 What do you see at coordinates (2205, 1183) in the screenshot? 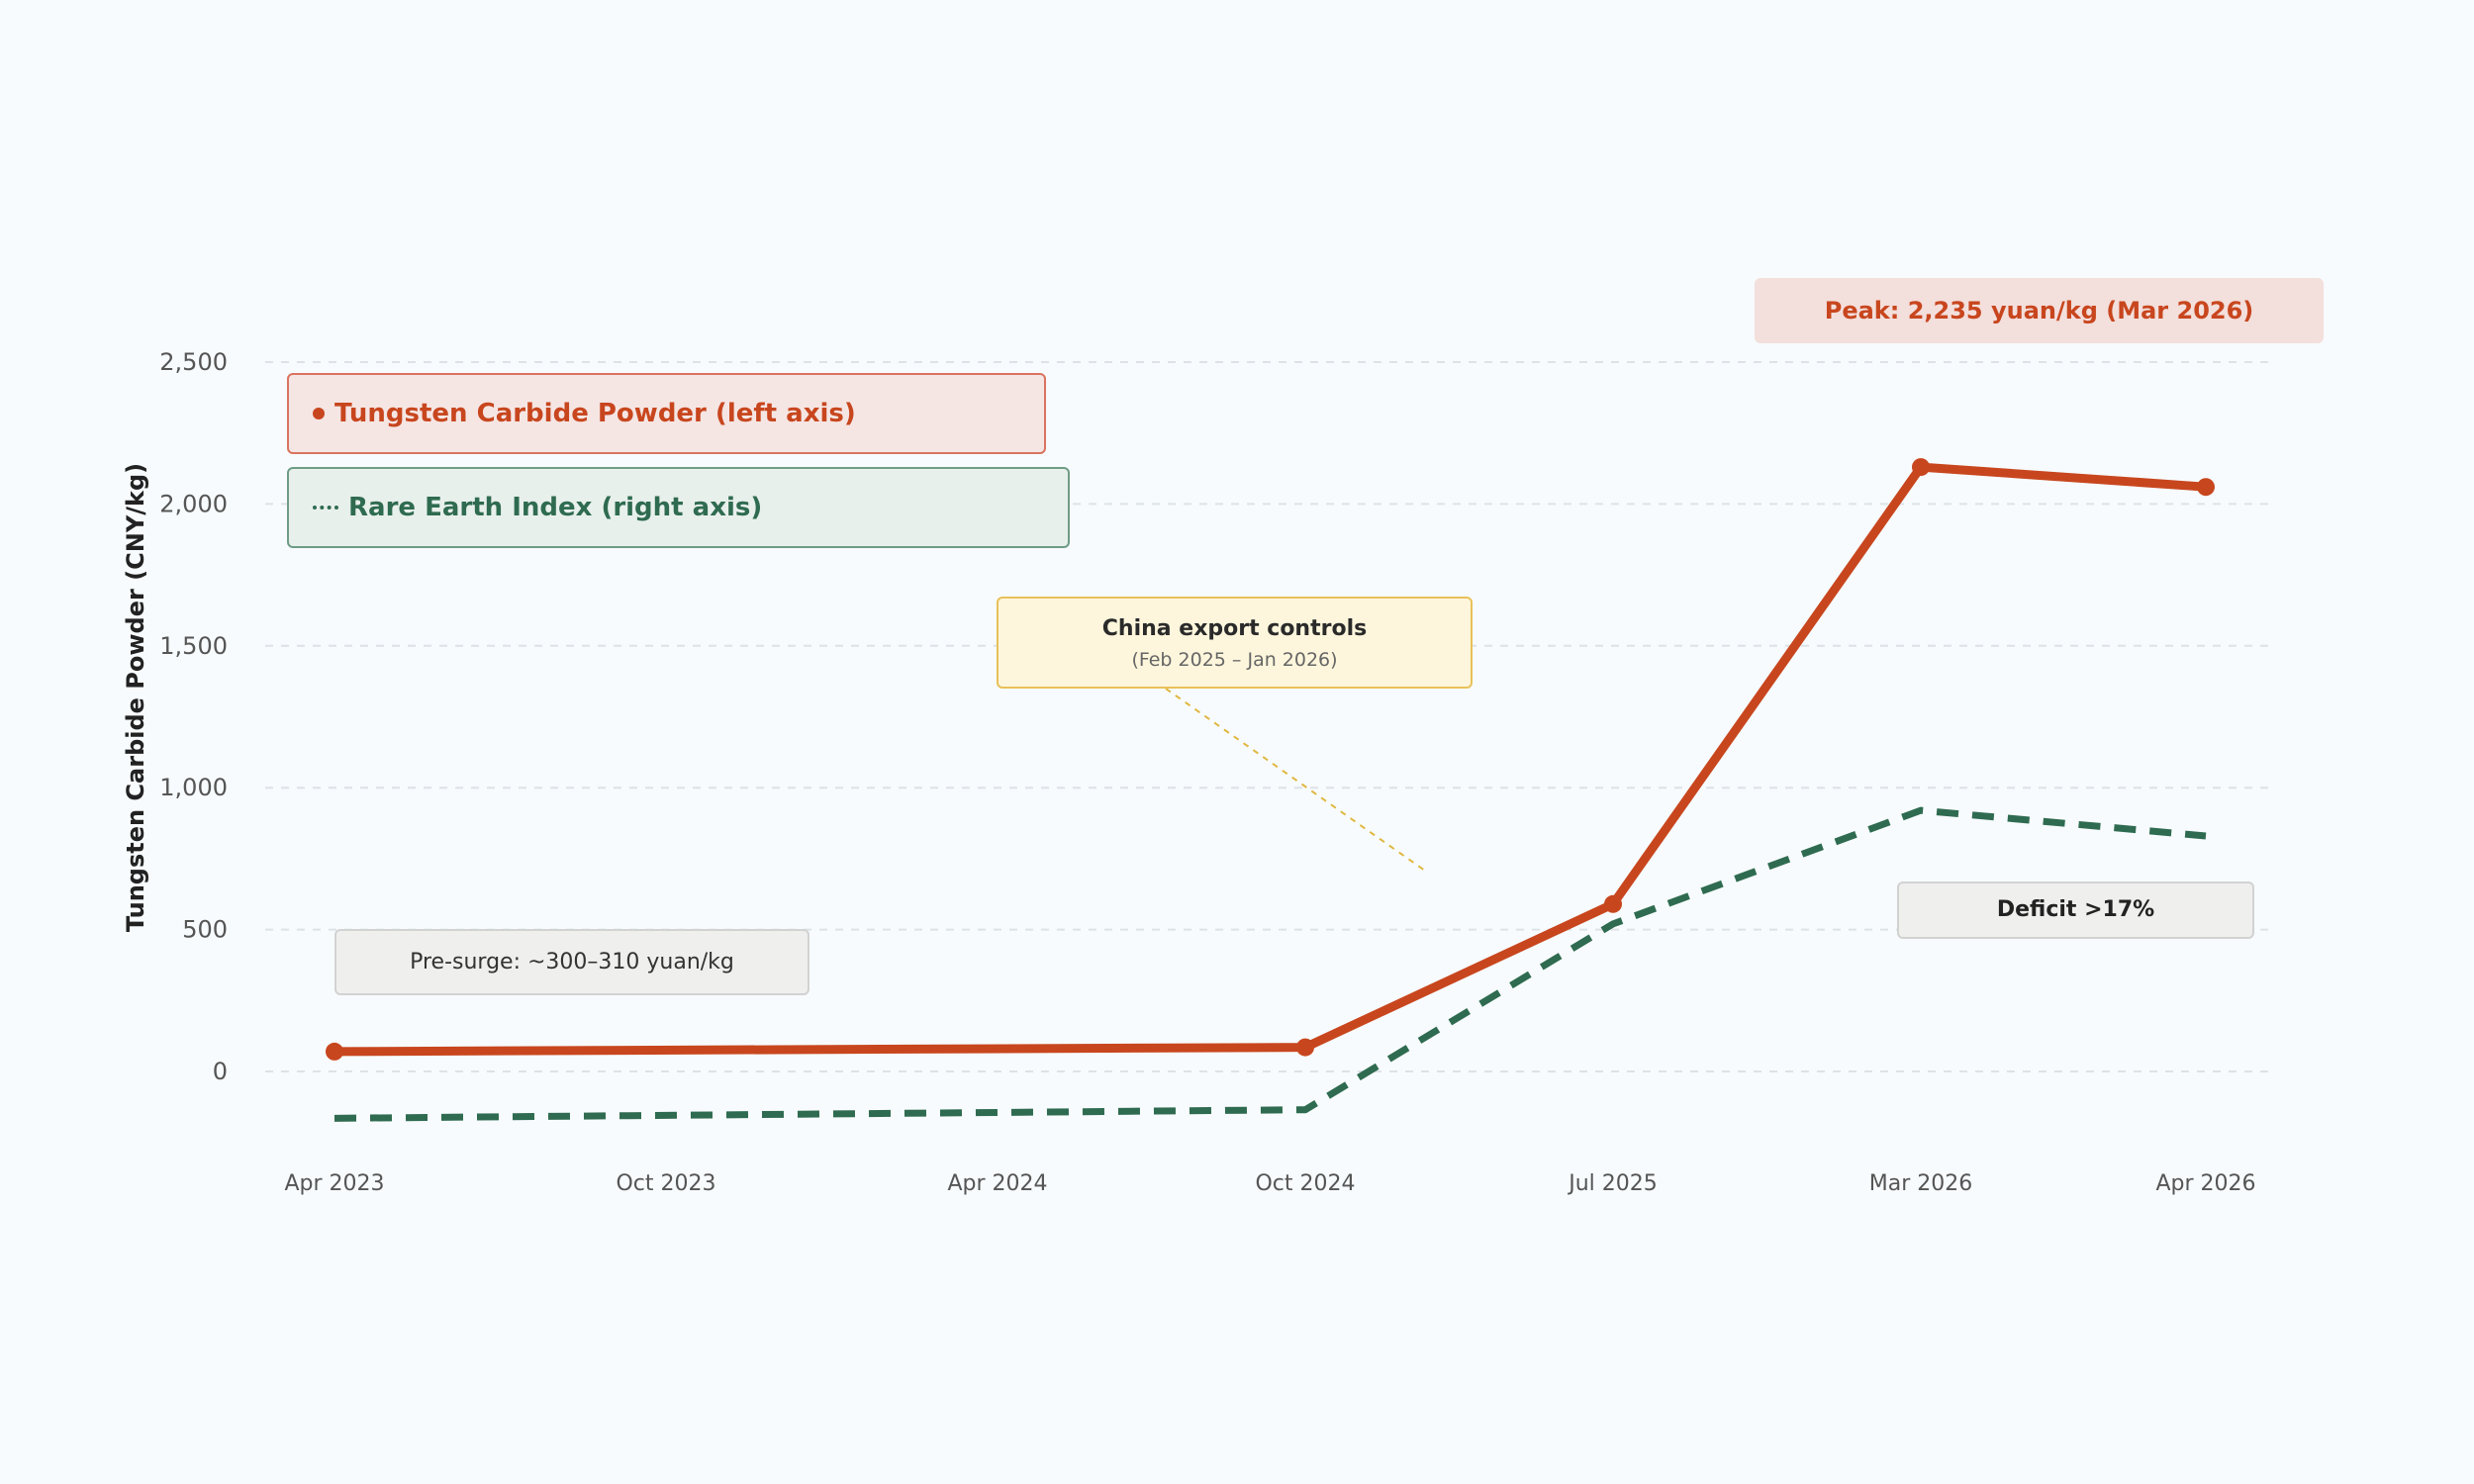
I see `x-tick-label: Apr 2026` at bounding box center [2205, 1183].